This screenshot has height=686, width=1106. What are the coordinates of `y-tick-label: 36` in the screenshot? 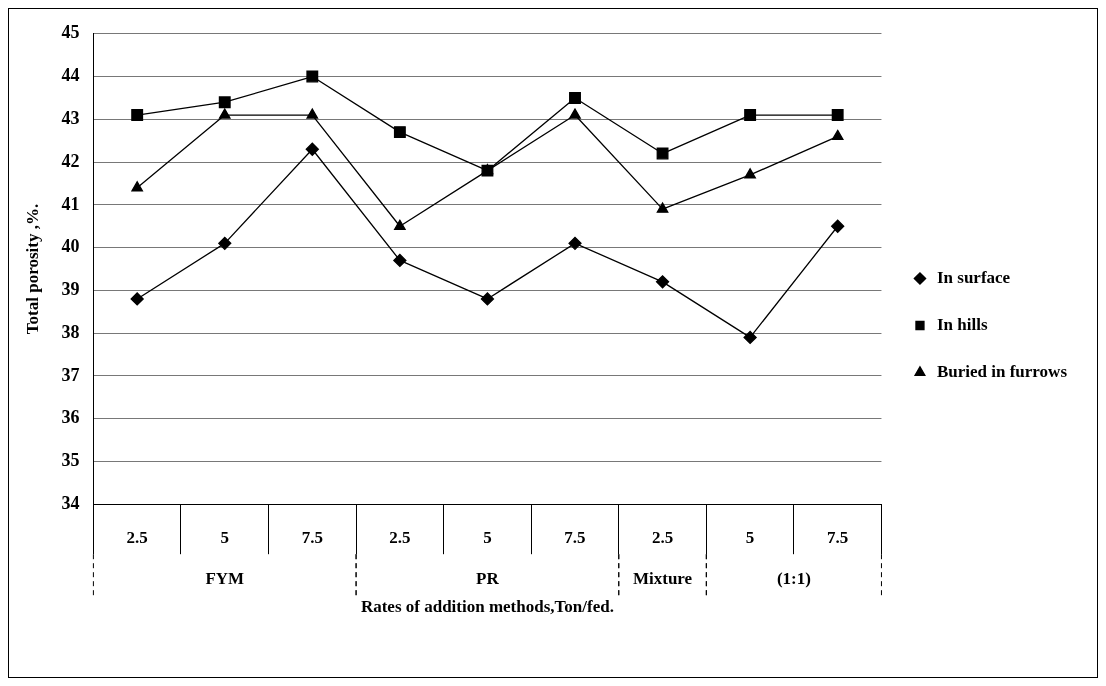 It's located at (70, 417).